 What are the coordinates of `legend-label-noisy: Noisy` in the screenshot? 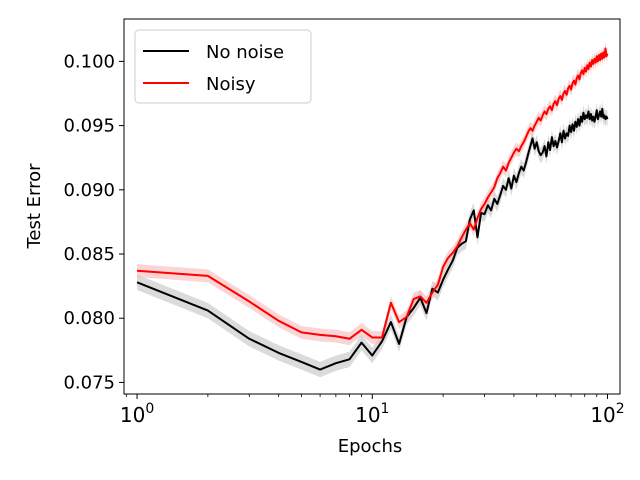 It's located at (231, 84).